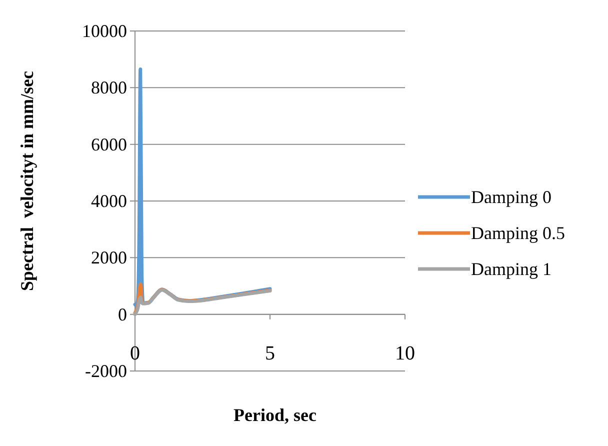  I want to click on x-tick-label: 10, so click(405, 353).